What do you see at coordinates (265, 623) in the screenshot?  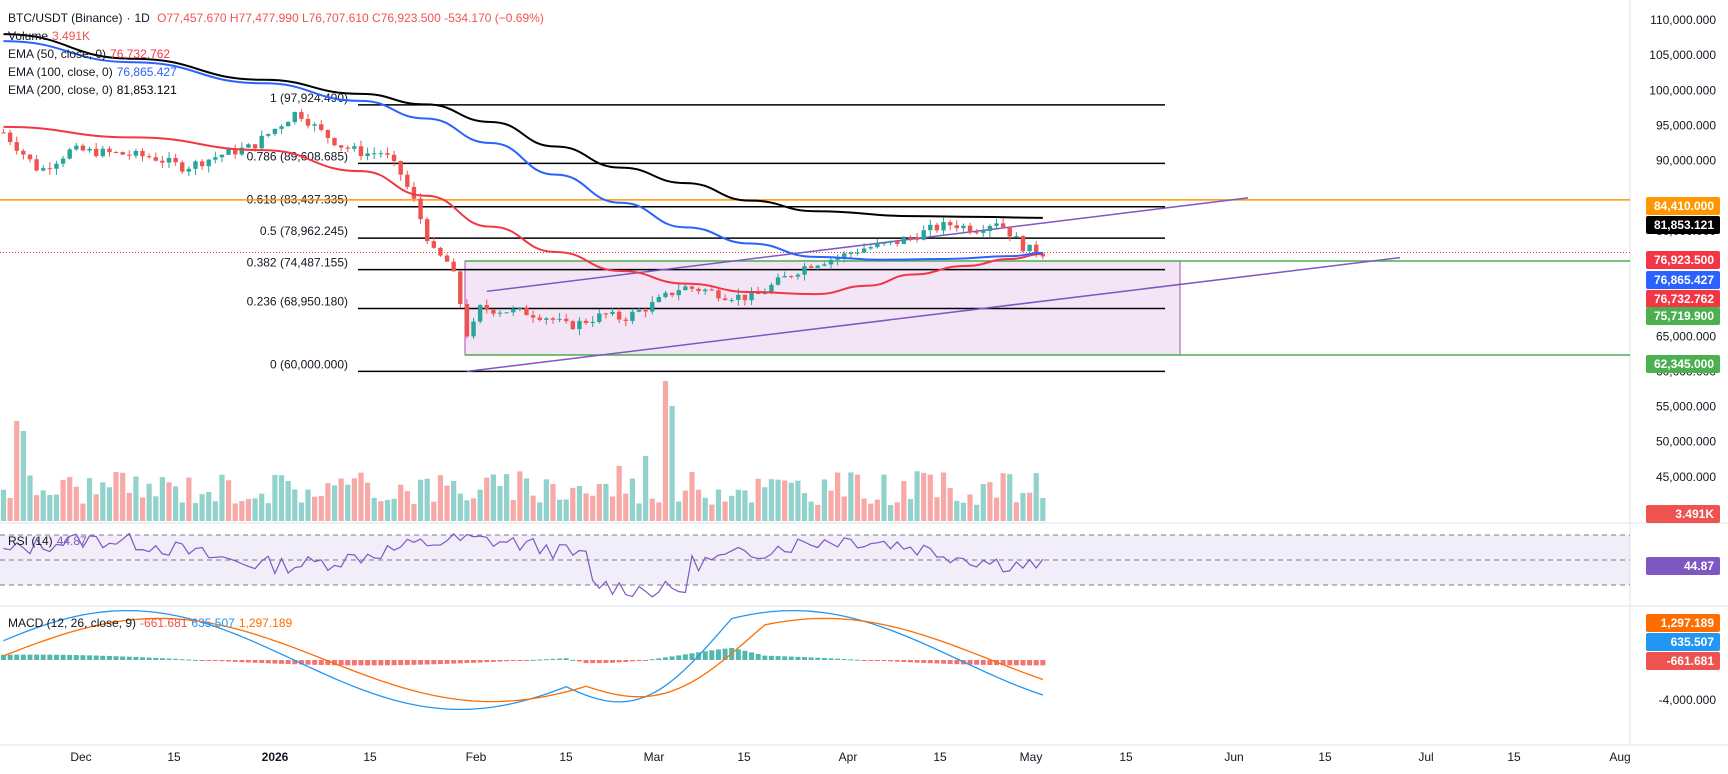 I see `macd-signal-value: 1,297.189` at bounding box center [265, 623].